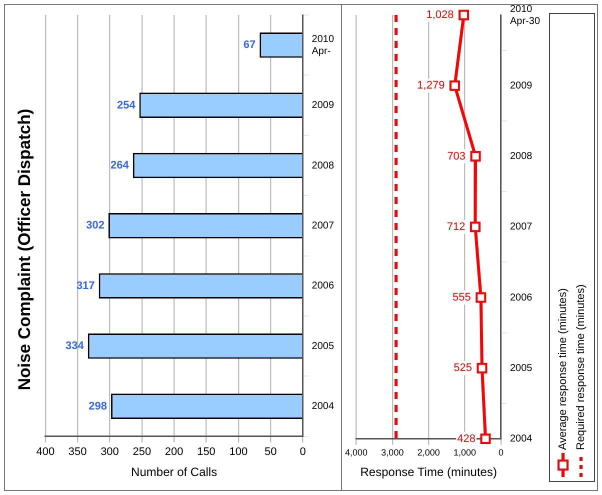  I want to click on x-tick-label: 4,000, so click(356, 453).